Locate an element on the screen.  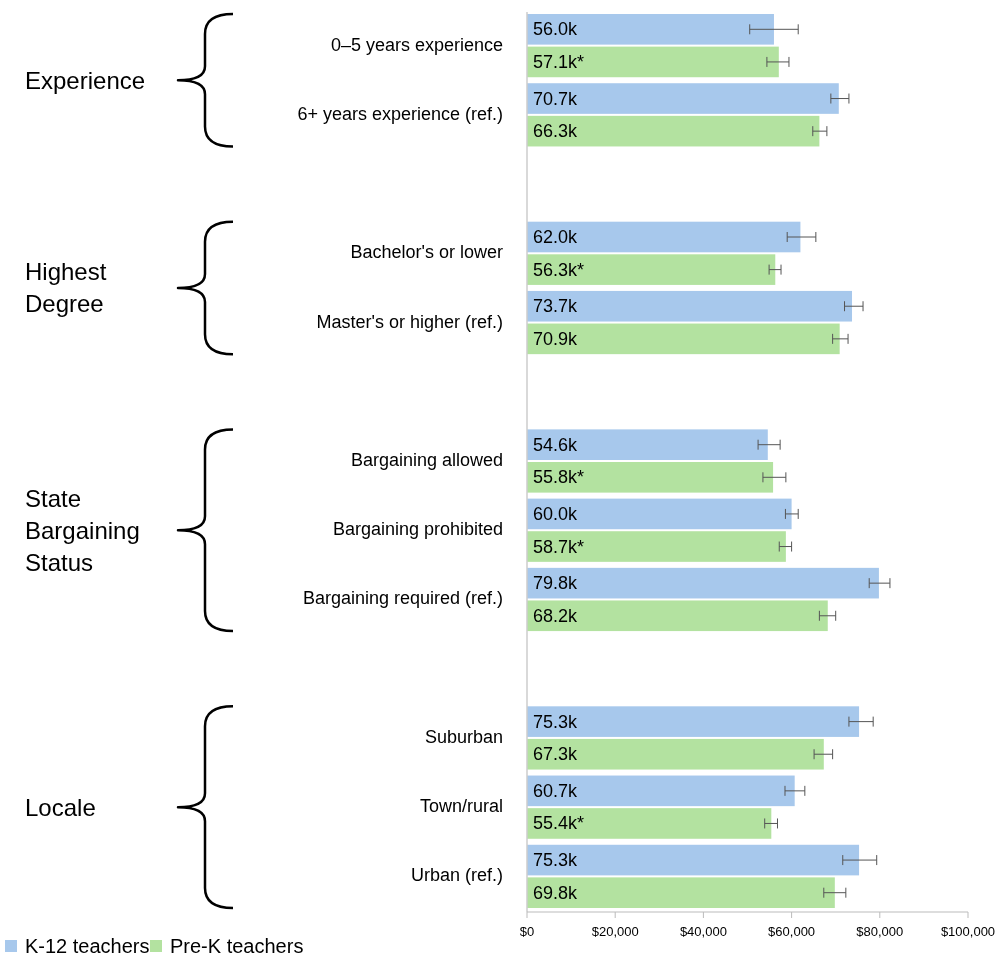
x-tick-label: $40,000 is located at coordinates (703, 931).